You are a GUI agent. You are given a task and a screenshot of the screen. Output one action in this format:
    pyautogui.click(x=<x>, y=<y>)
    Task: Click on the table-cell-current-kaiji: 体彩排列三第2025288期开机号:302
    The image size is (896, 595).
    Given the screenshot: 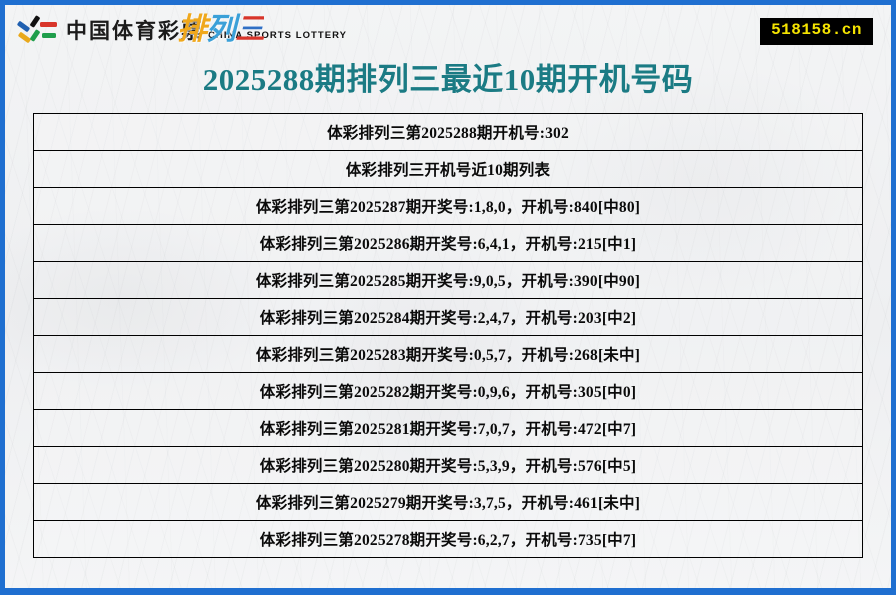 What is the action you would take?
    pyautogui.click(x=448, y=132)
    